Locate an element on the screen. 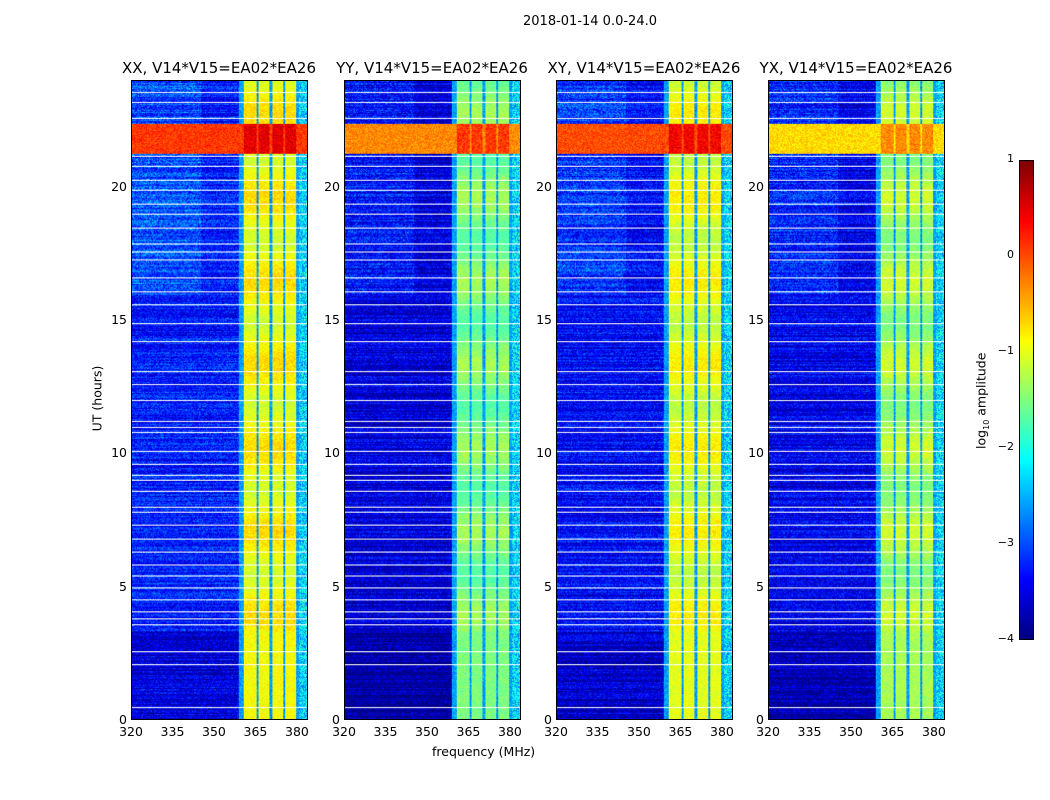 The image size is (1050, 800). colorbar-tick-label: 1 is located at coordinates (1010, 158).